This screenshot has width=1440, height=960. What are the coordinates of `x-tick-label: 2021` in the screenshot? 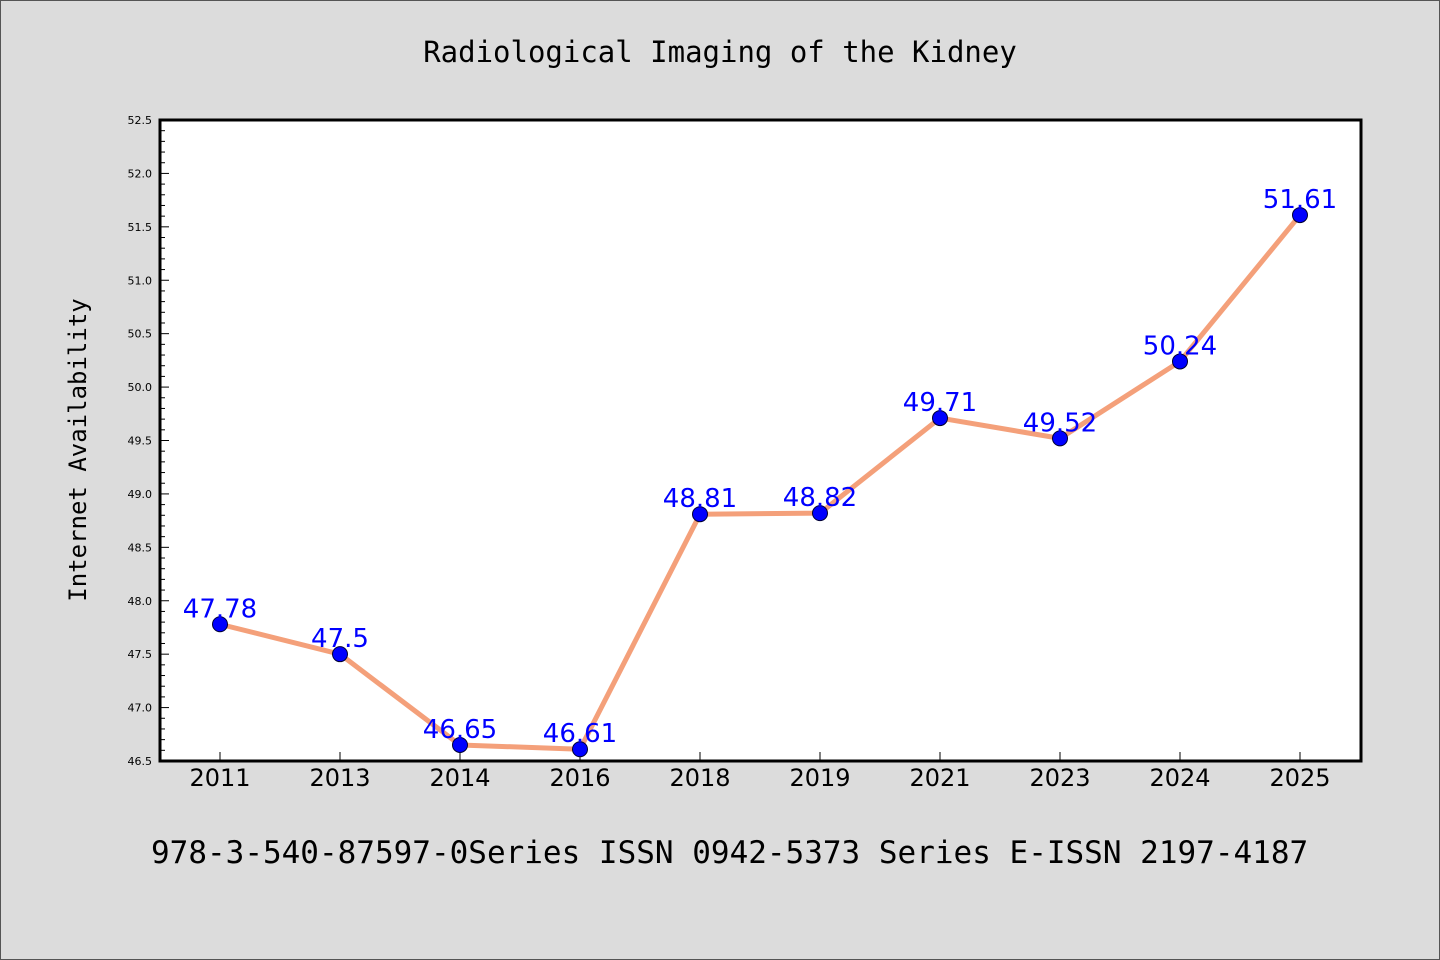 It's located at (939, 778).